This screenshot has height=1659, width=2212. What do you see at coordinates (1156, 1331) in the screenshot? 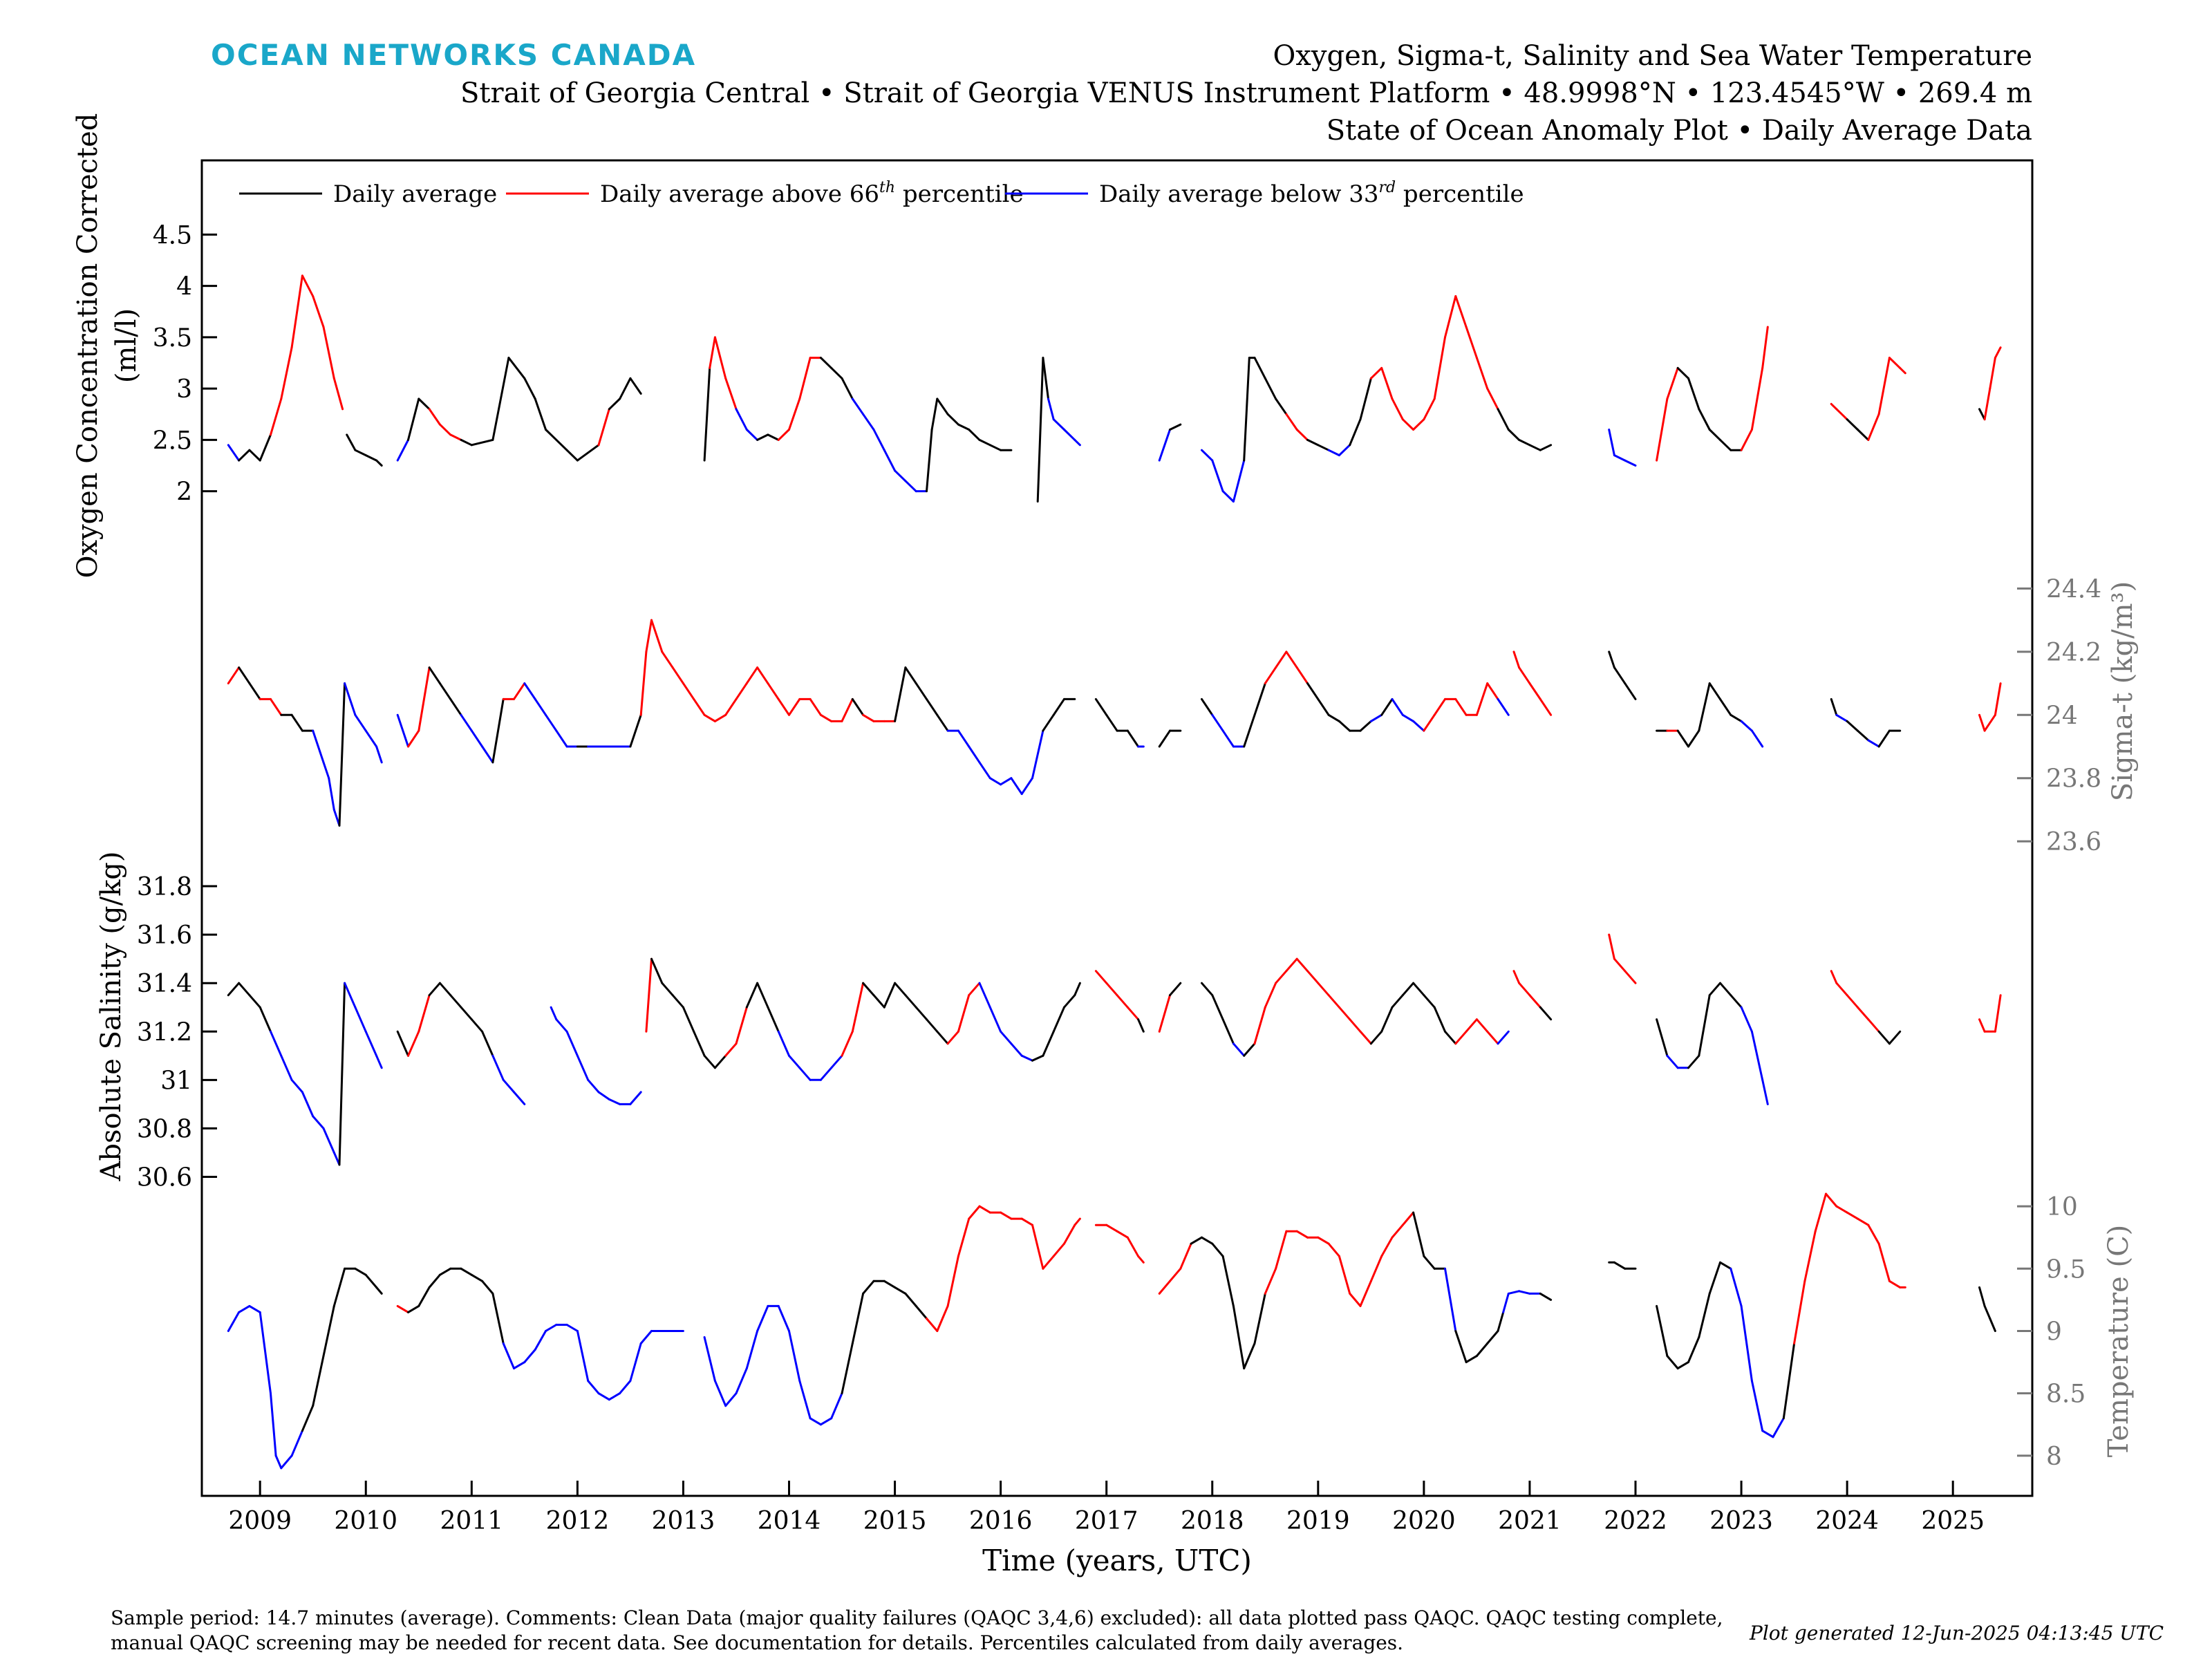
I see `panel-temperature: 8 8.5 9 9.5 10` at bounding box center [1156, 1331].